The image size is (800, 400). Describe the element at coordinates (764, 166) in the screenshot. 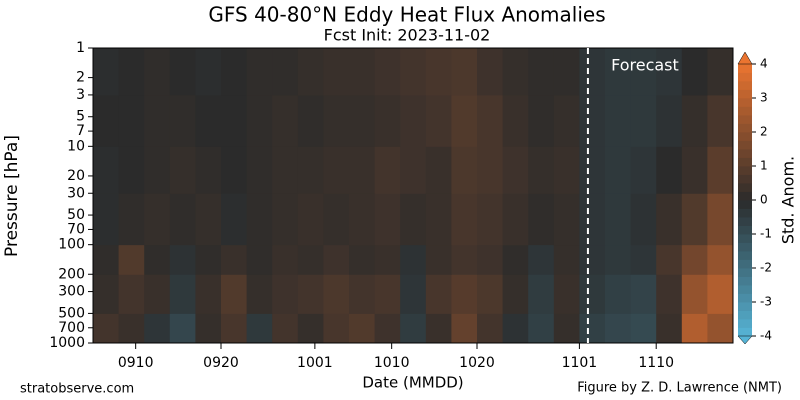

I see `colorbar-tick-label: 1` at that location.